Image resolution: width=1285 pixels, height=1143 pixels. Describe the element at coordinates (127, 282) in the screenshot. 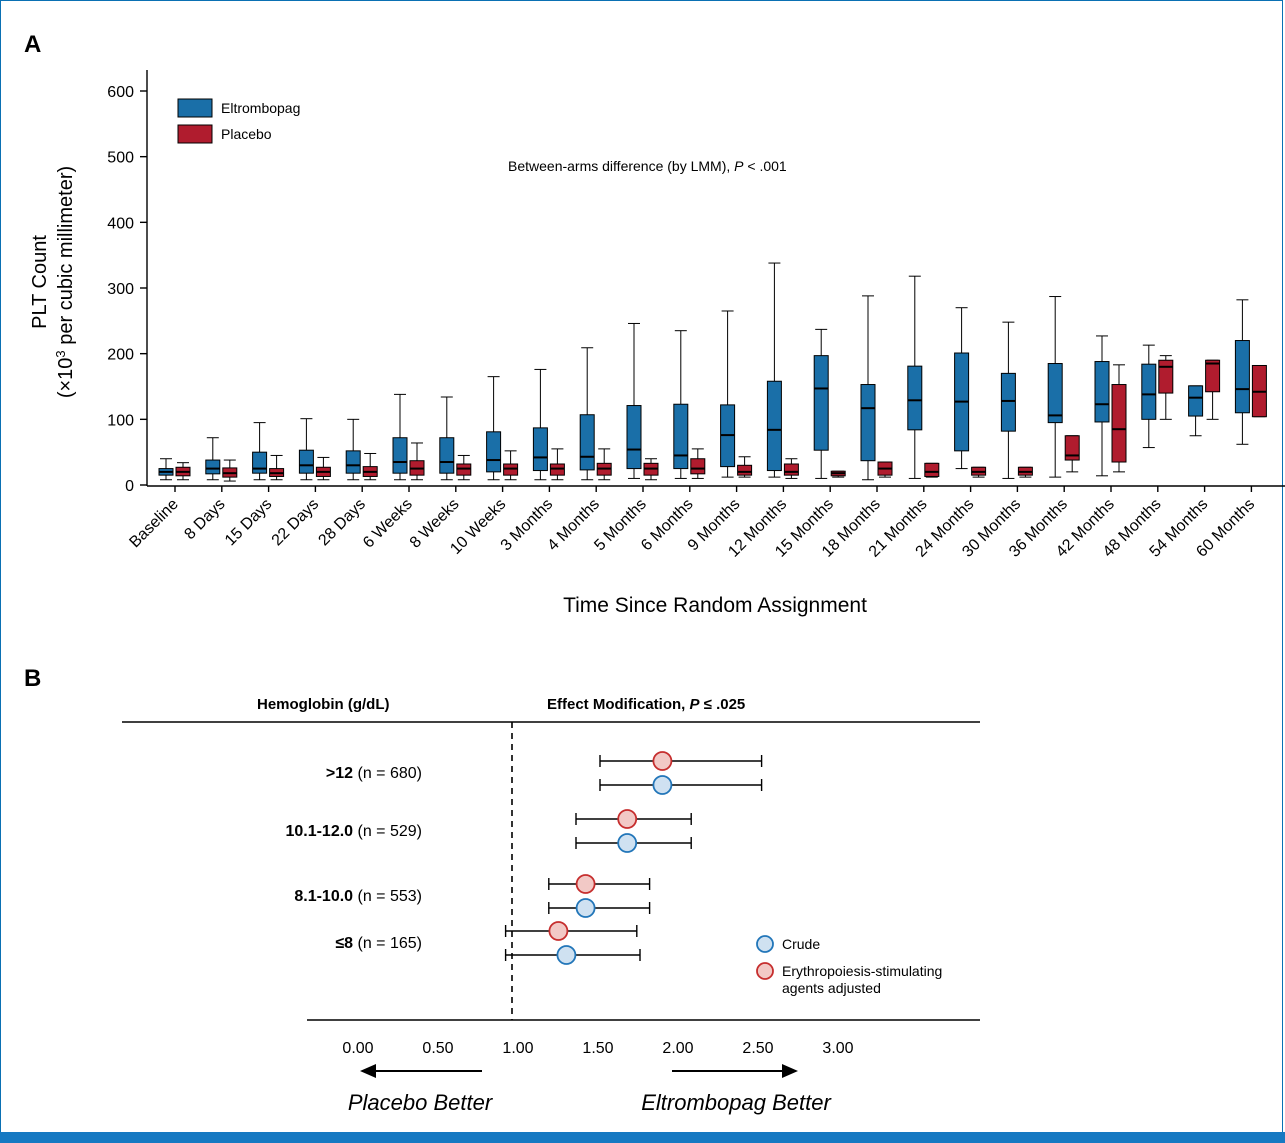

I see `y-axis: 0 100 200 300 400 500 600` at that location.